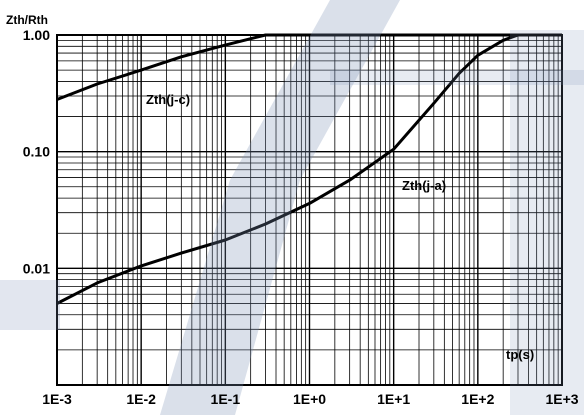 This screenshot has height=415, width=584. What do you see at coordinates (57, 399) in the screenshot?
I see `x-tick-label: 1E-3` at bounding box center [57, 399].